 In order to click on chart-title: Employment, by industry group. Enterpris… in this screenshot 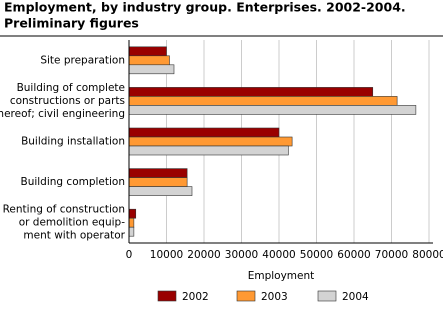, I will do `click(205, 7)`.